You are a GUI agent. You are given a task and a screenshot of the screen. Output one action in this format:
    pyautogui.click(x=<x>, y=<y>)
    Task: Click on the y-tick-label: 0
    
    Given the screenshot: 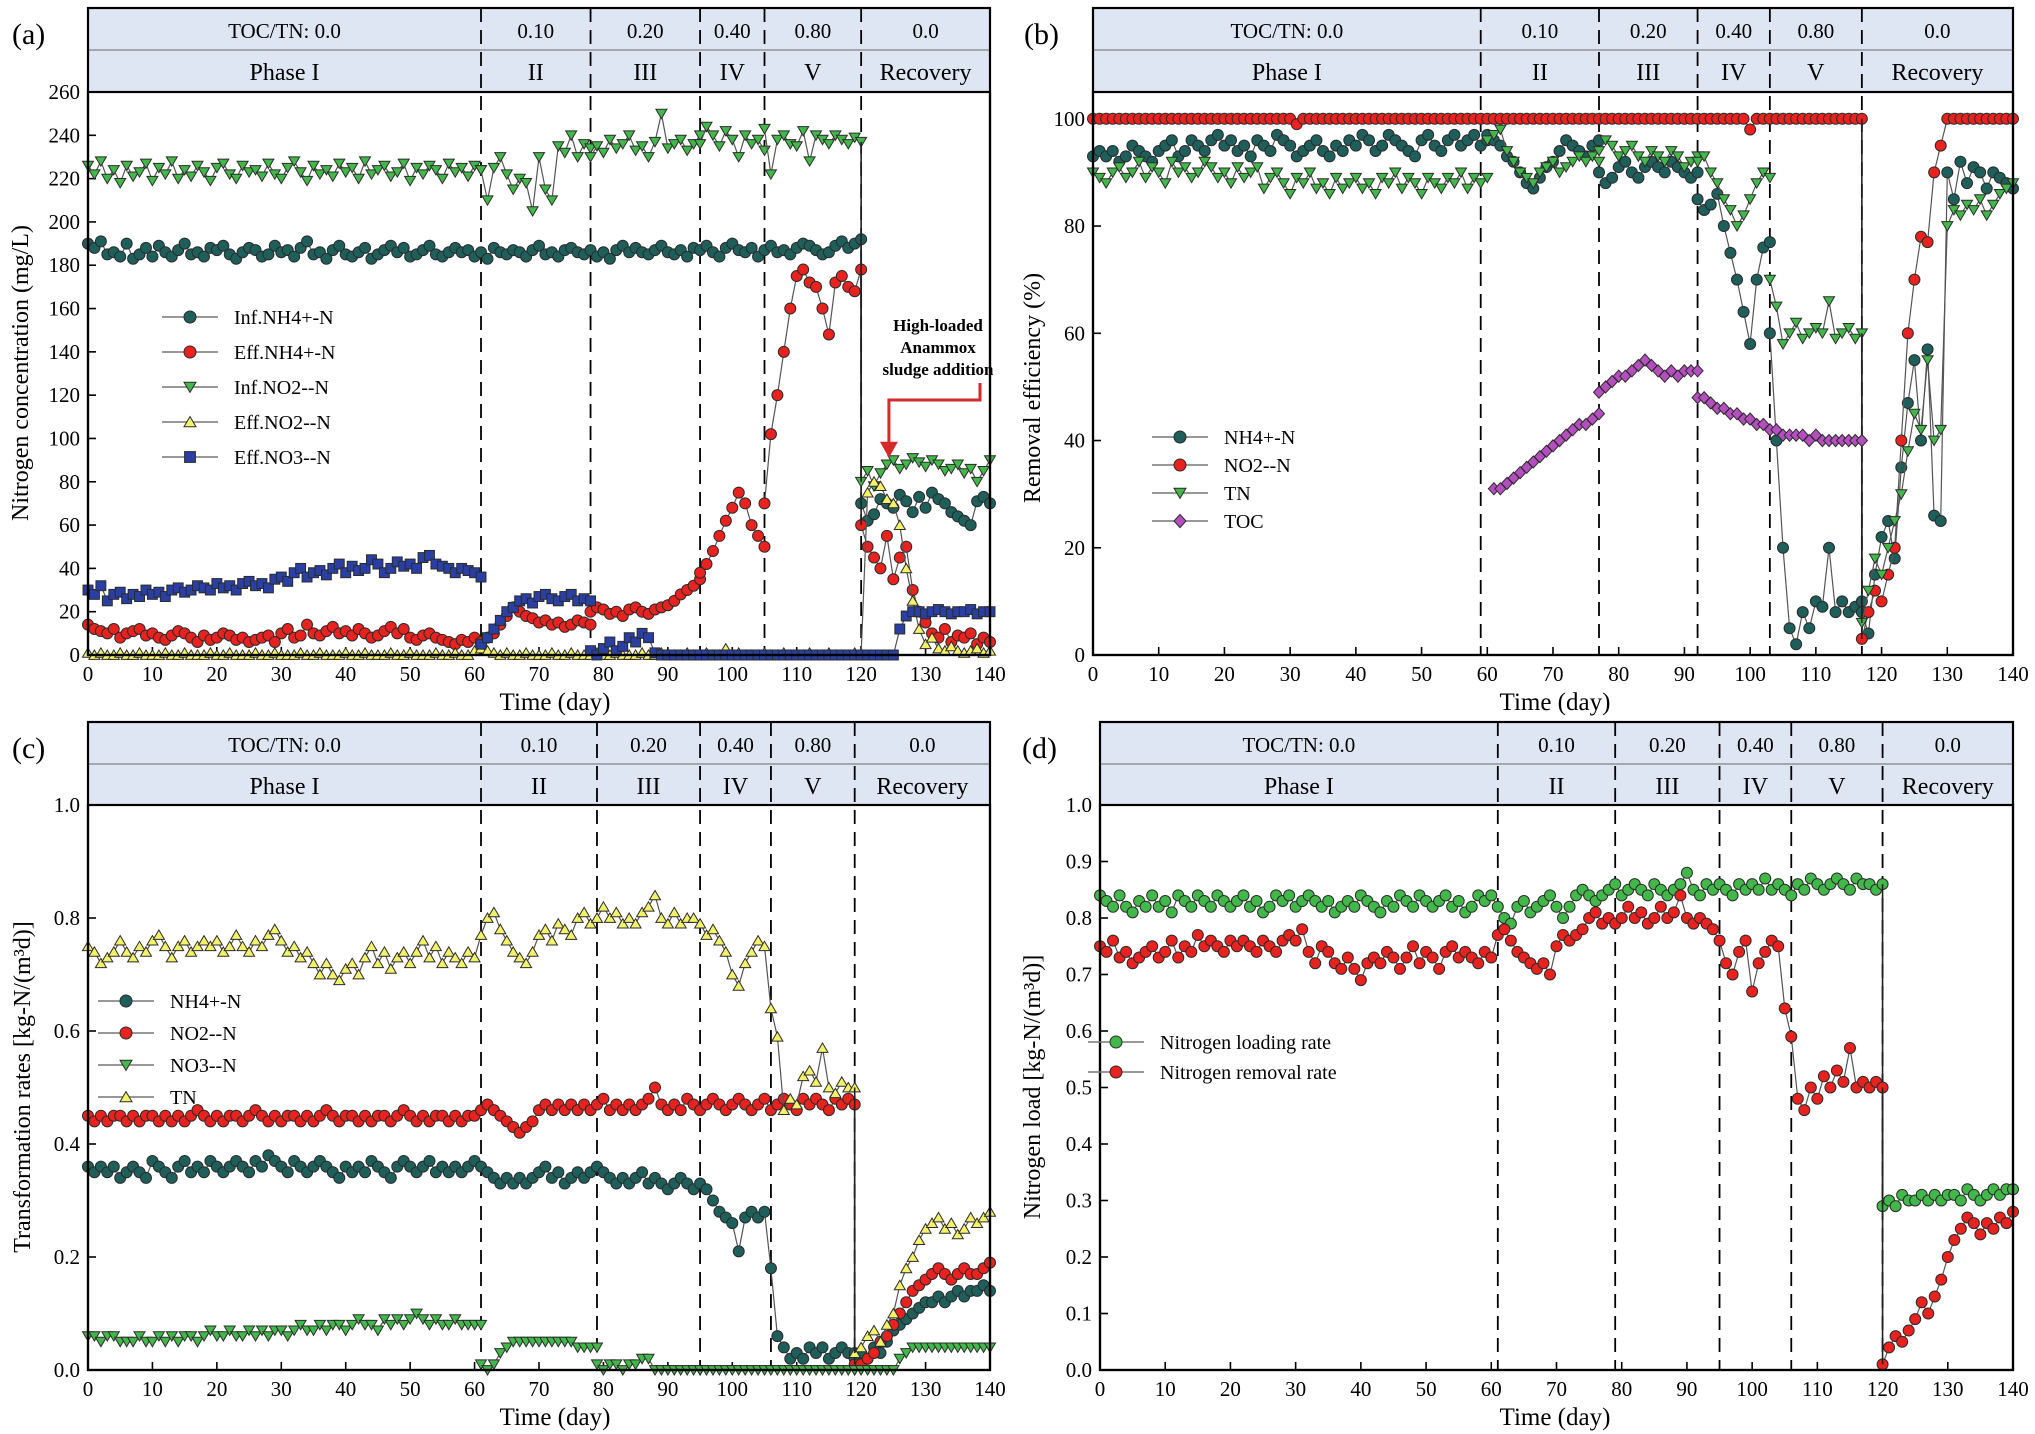 What is the action you would take?
    pyautogui.click(x=75, y=655)
    